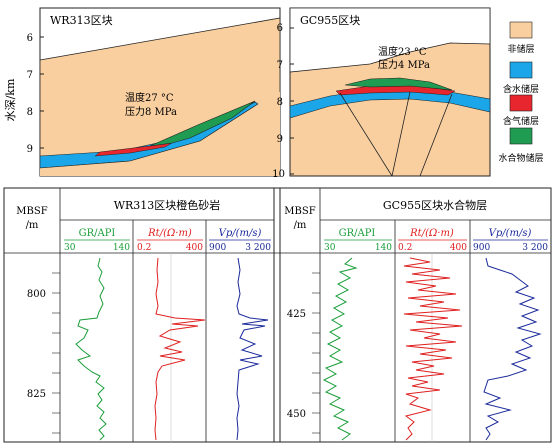 The height and width of the screenshot is (447, 555). What do you see at coordinates (402, 51) in the screenshot?
I see `right-temp-label: 温度23 °C` at bounding box center [402, 51].